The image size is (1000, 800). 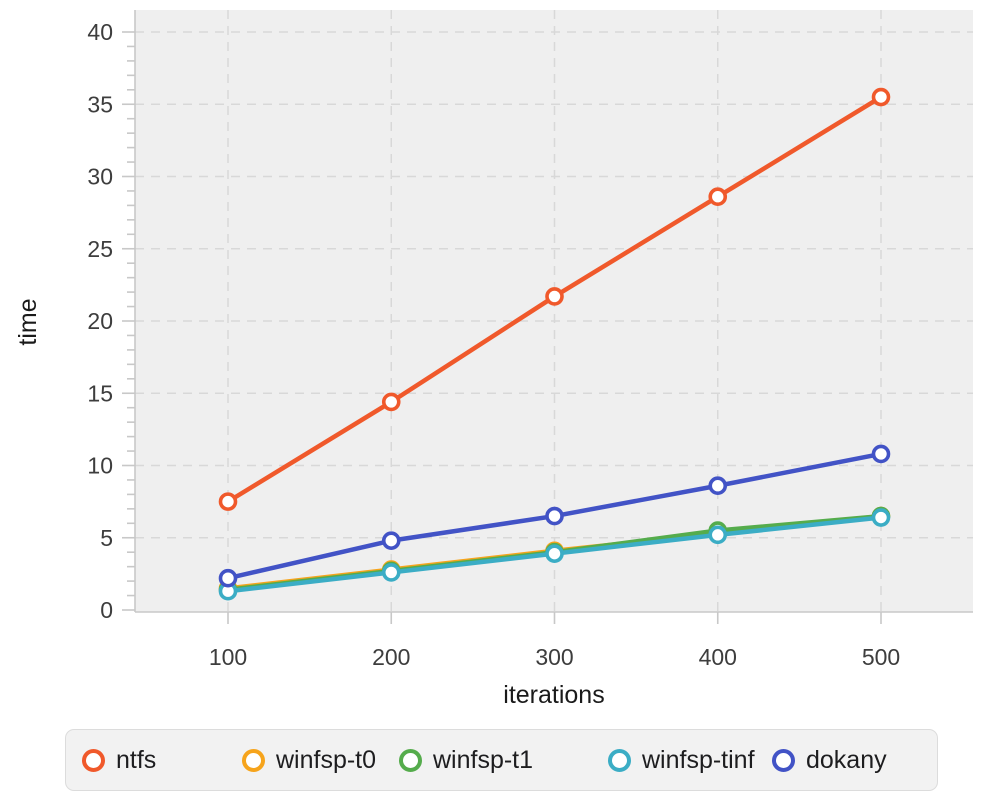 I want to click on dokany-marker-icon, so click(x=783, y=760).